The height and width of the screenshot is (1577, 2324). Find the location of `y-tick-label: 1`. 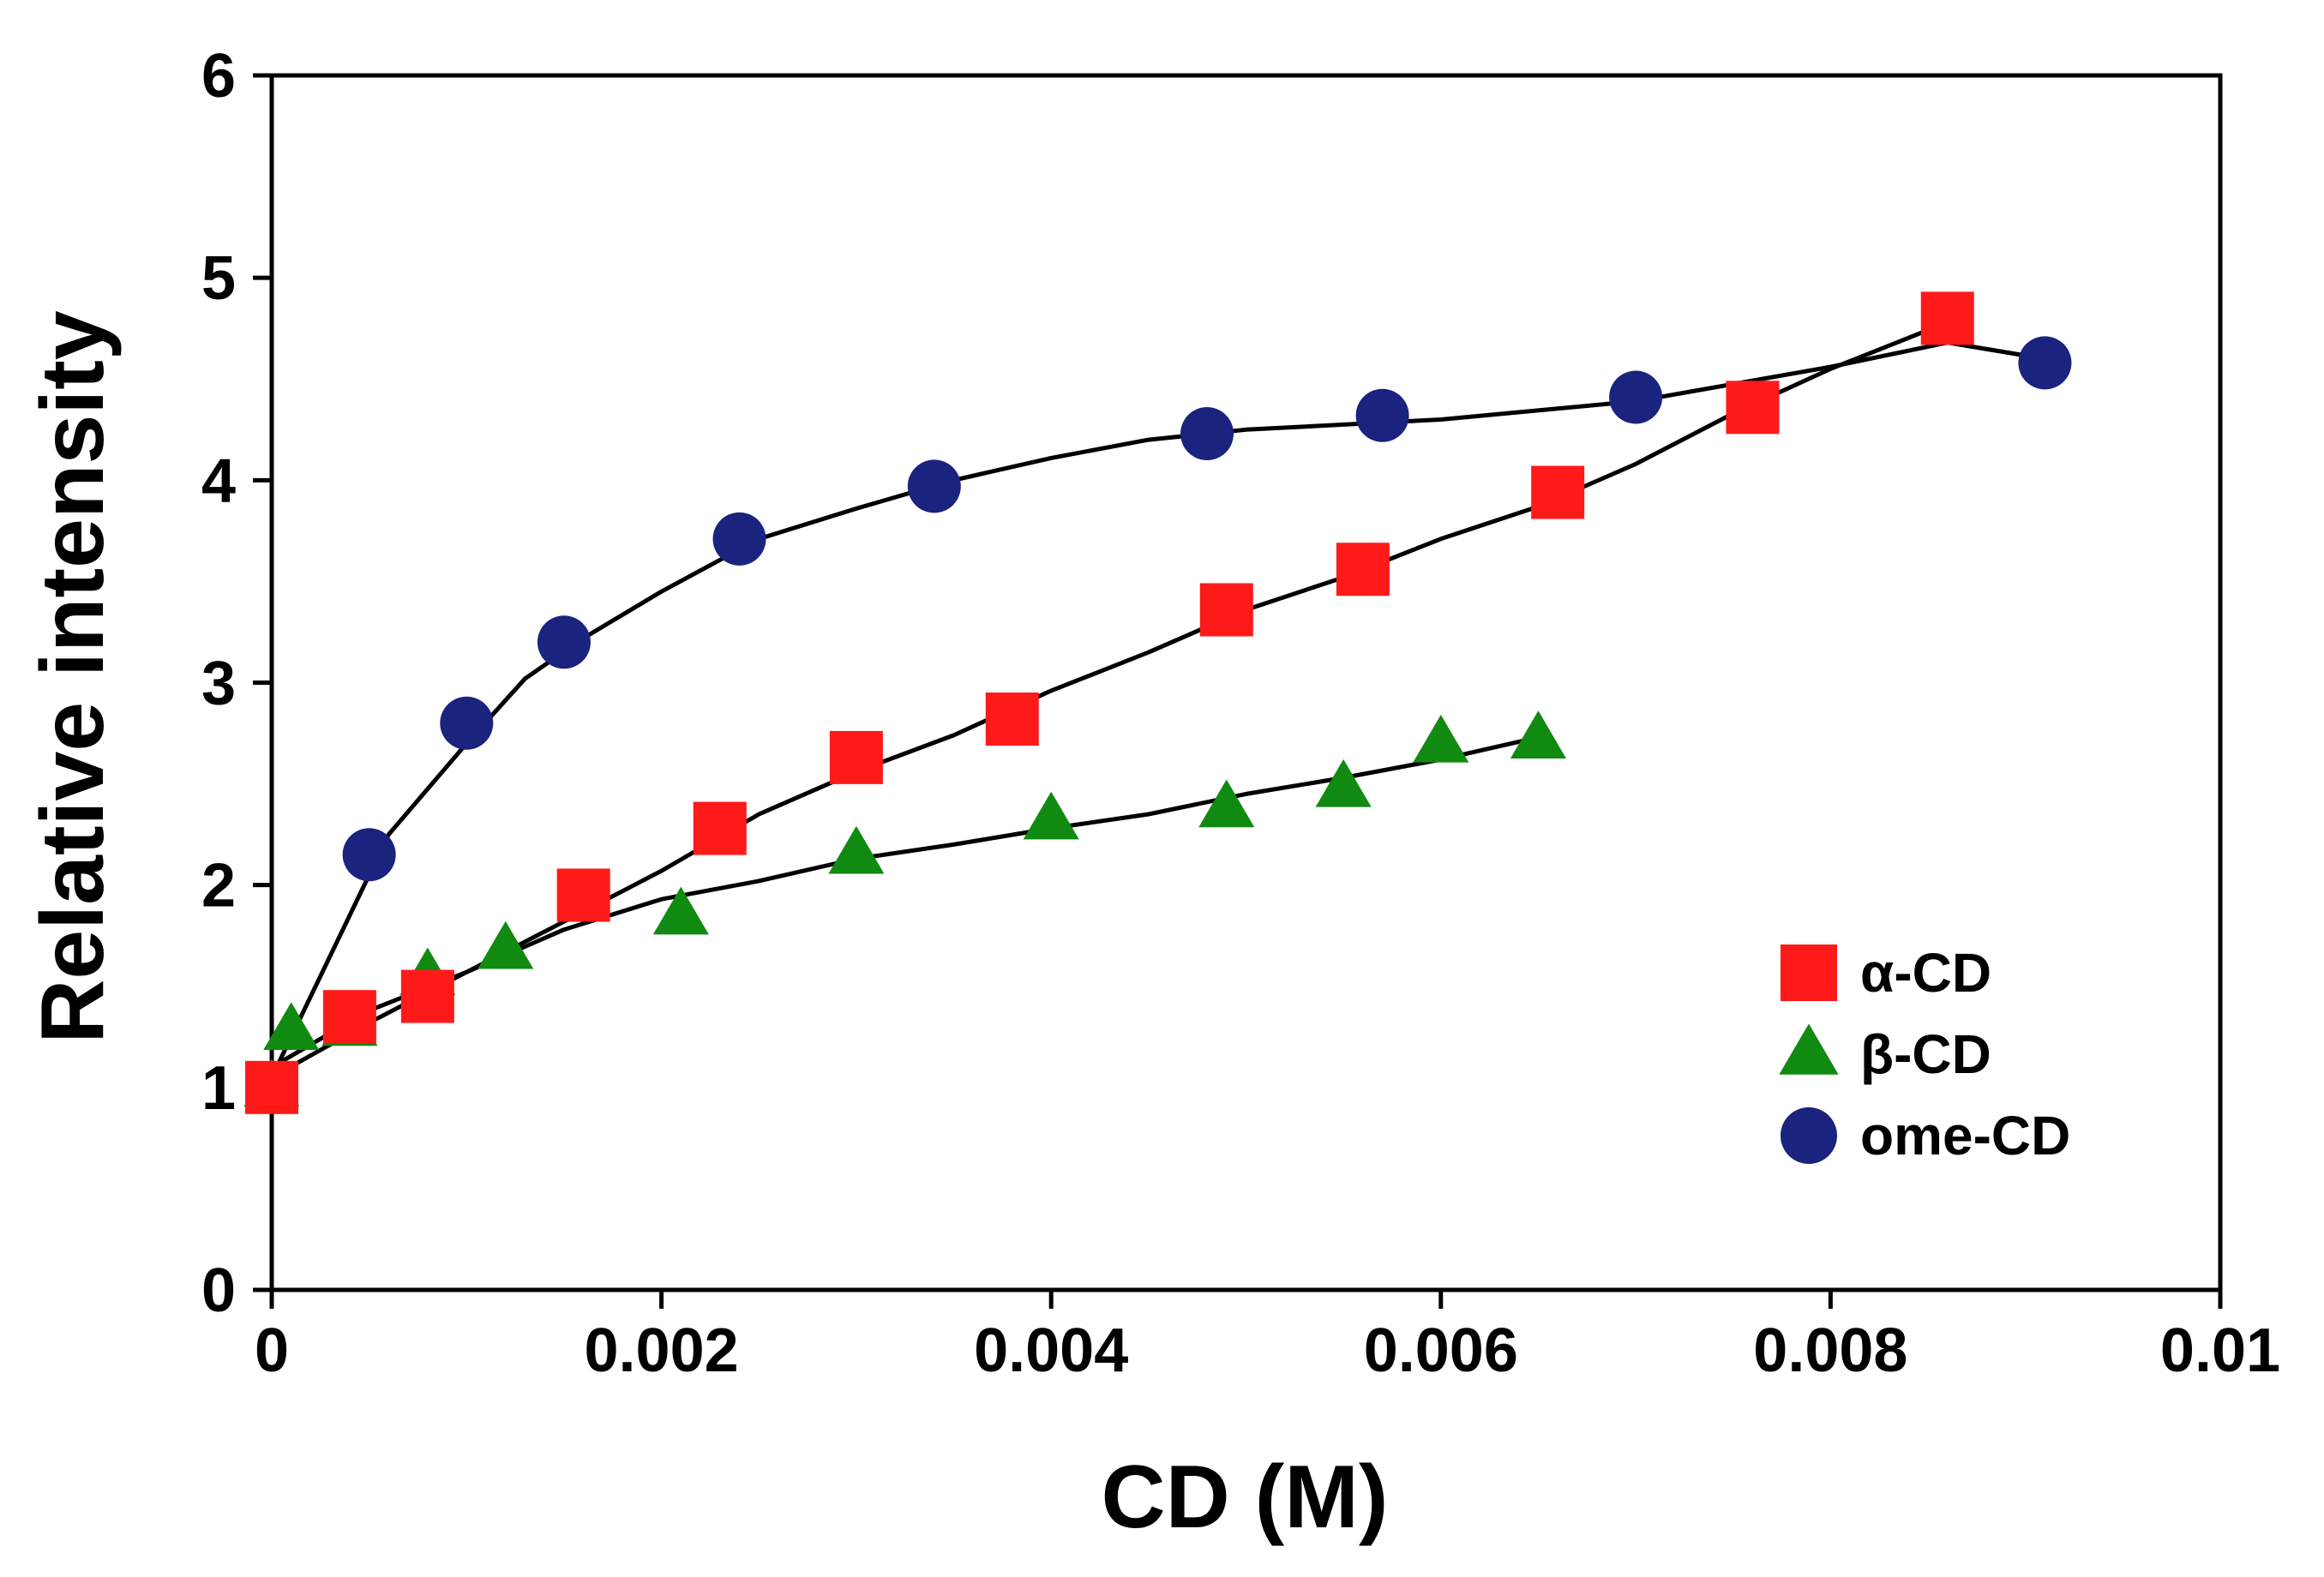

y-tick-label: 1 is located at coordinates (219, 1089).